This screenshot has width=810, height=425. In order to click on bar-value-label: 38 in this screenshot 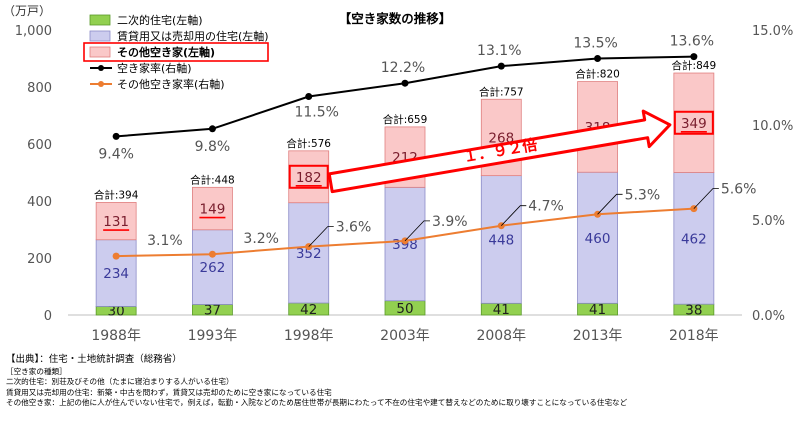, I will do `click(693, 311)`.